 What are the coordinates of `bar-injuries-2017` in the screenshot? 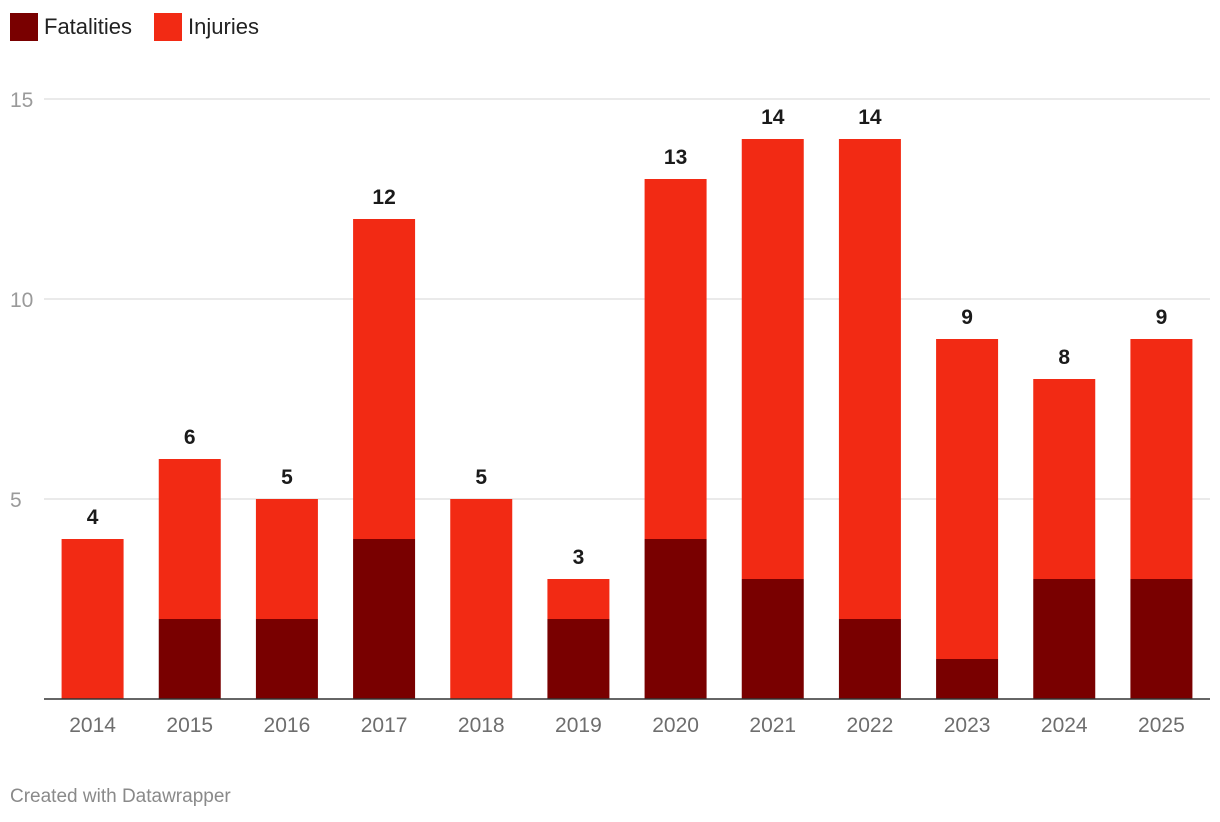 It's located at (384, 379).